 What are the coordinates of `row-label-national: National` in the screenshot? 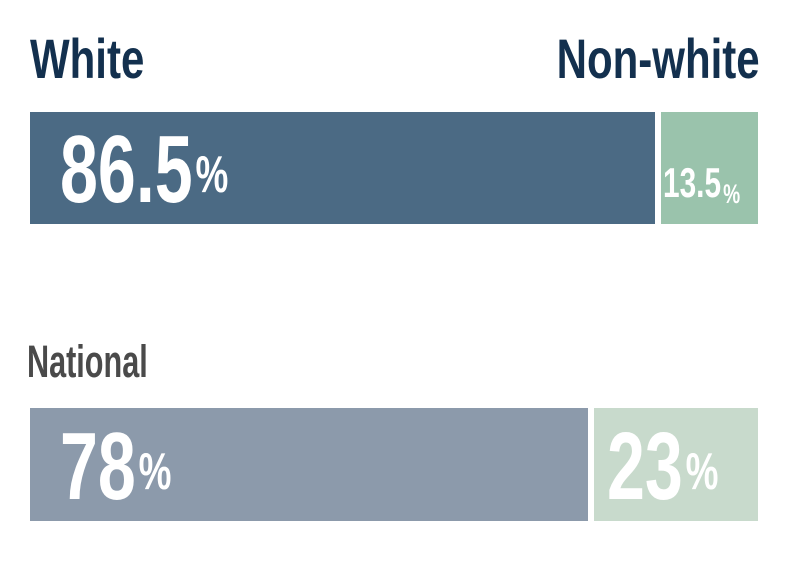 It's located at (87, 361).